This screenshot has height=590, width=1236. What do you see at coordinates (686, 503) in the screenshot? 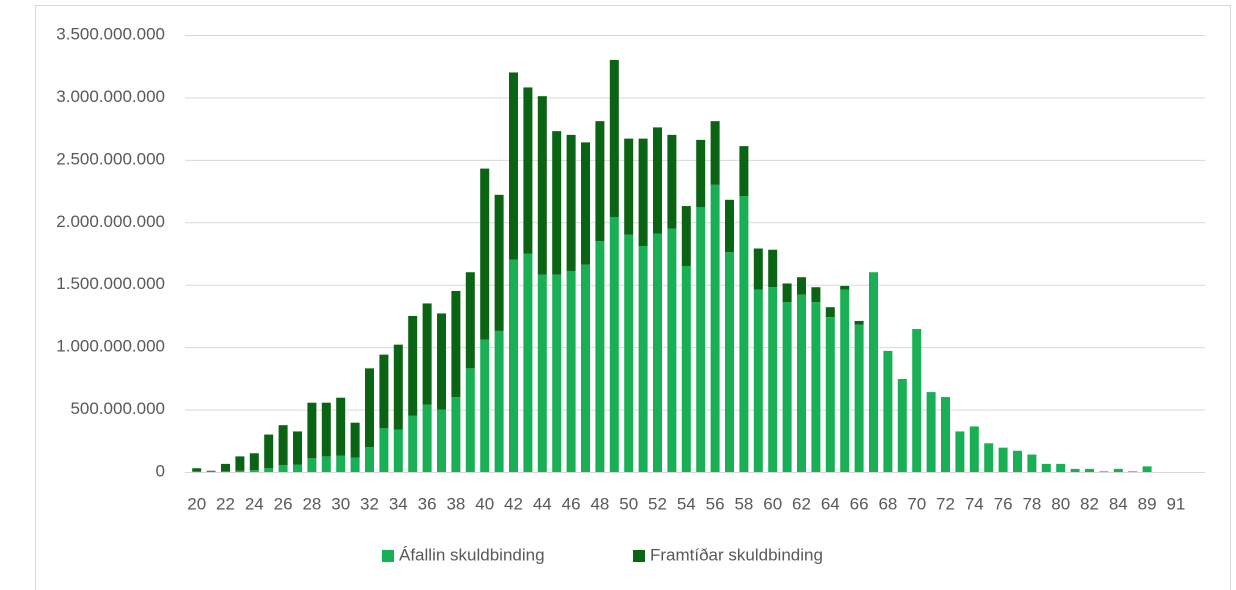
I see `x-tick-label: 54` at bounding box center [686, 503].